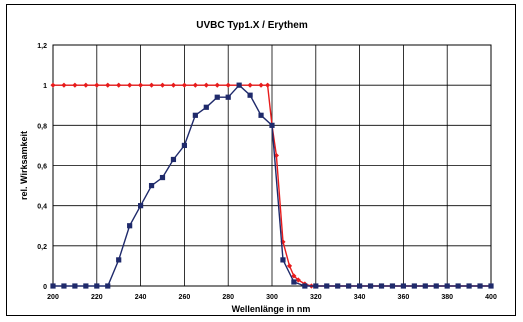 Image resolution: width=523 pixels, height=322 pixels. I want to click on y-tick-labels: 0 0,2 0,4 0,6 0,8 1 1,2, so click(42, 167).